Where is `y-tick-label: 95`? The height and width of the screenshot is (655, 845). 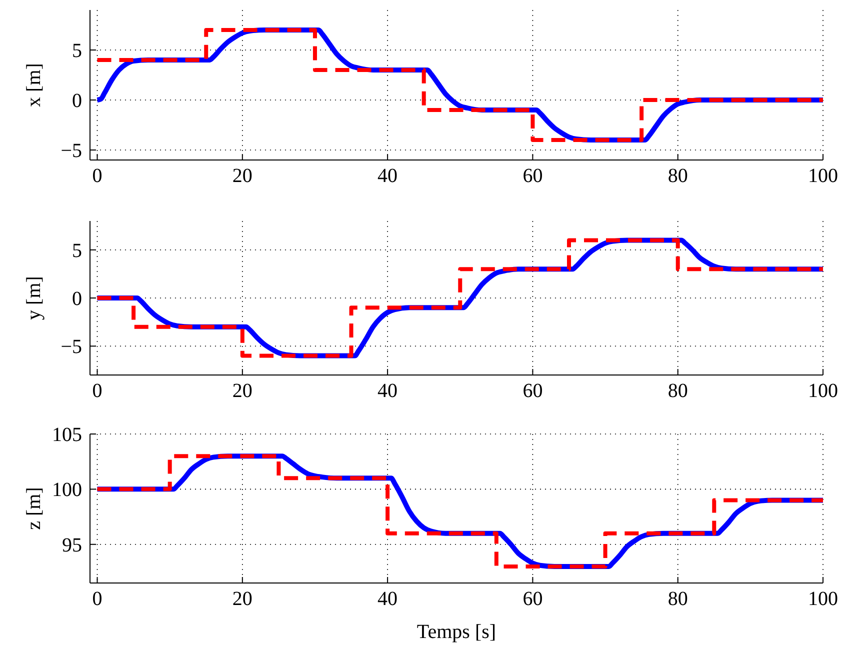 y-tick-label: 95 is located at coordinates (72, 545).